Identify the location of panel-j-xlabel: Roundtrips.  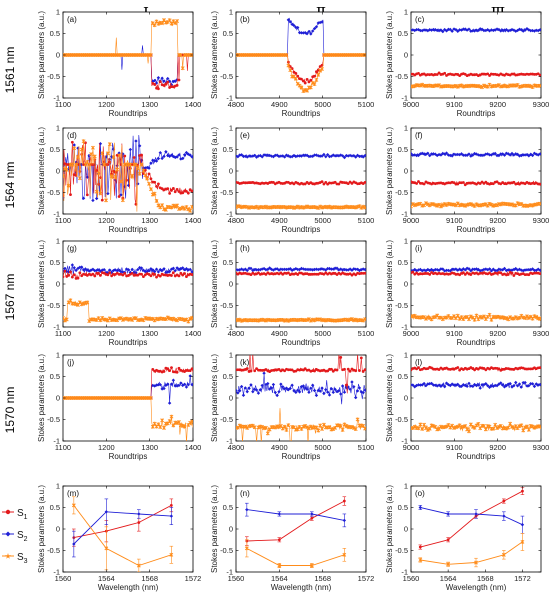
(128, 456).